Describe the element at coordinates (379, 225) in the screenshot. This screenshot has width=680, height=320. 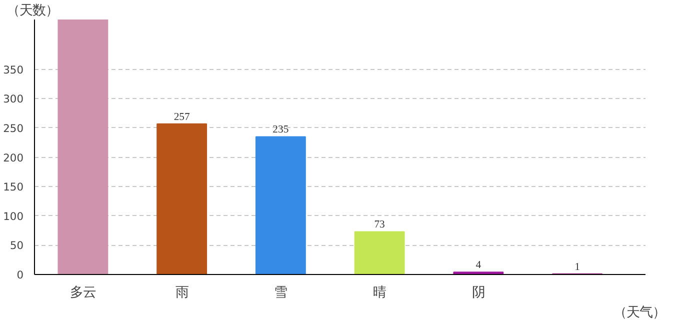
I see `data-label: 73` at that location.